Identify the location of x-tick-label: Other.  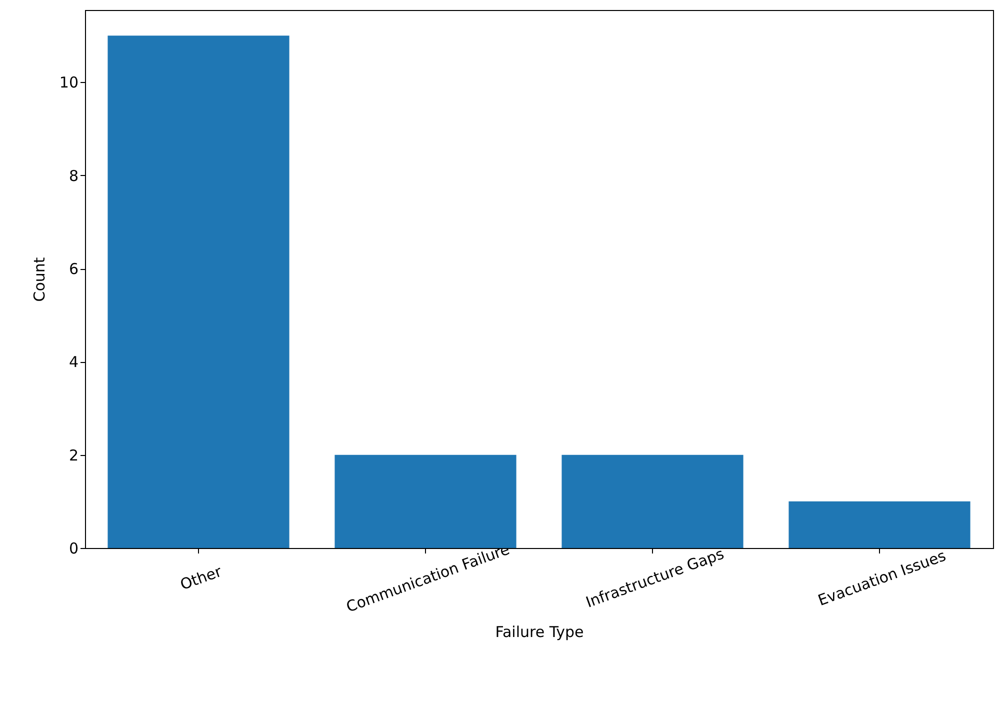
(201, 578).